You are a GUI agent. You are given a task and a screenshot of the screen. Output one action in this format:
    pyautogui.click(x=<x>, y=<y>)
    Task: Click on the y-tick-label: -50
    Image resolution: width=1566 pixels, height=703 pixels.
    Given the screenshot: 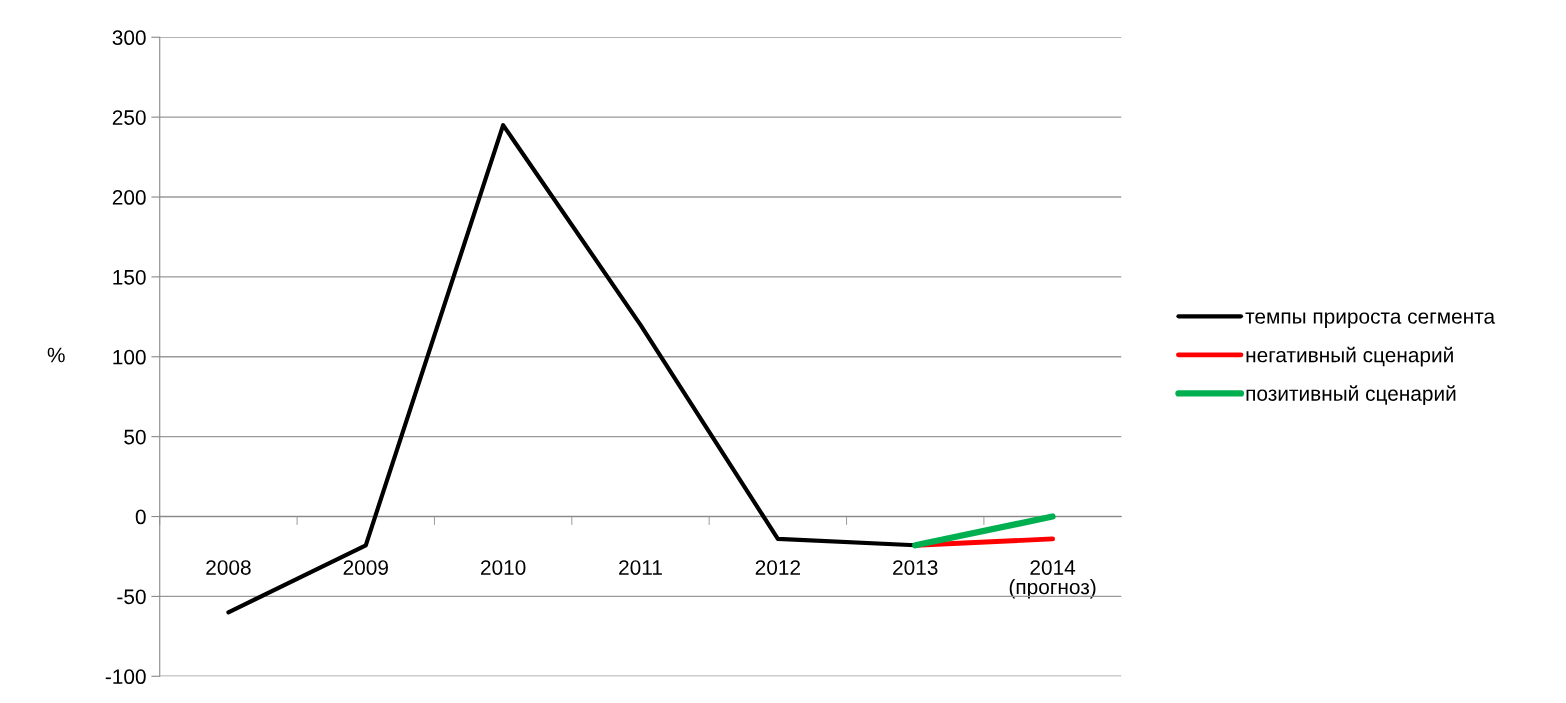 What is the action you would take?
    pyautogui.click(x=131, y=597)
    